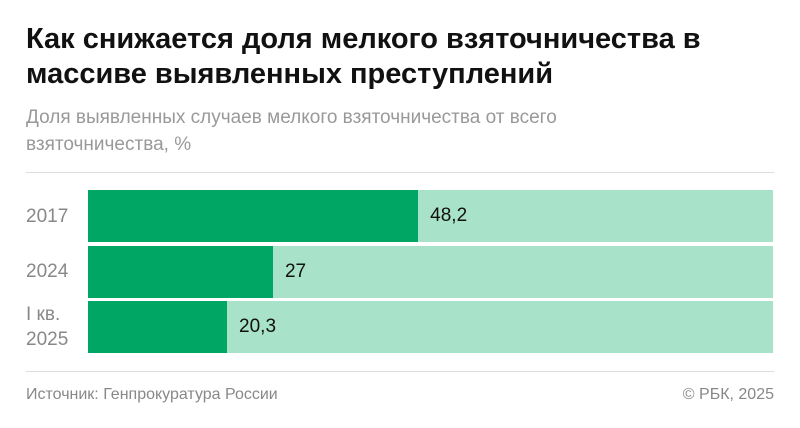  I want to click on y-tick-label: 2017, so click(47, 216).